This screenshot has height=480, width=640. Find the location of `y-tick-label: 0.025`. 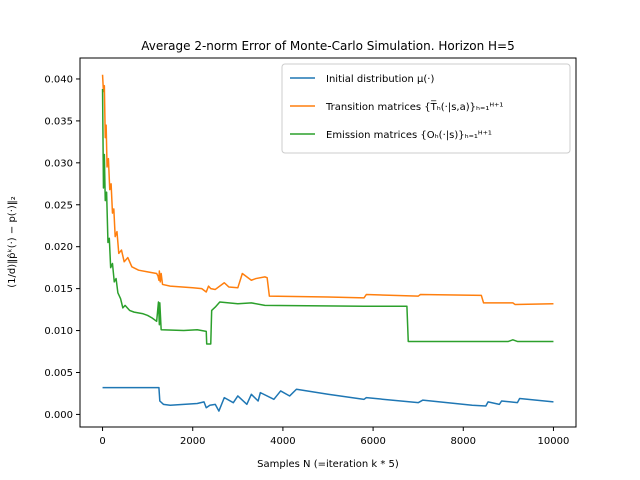

y-tick-label: 0.025 is located at coordinates (58, 205).